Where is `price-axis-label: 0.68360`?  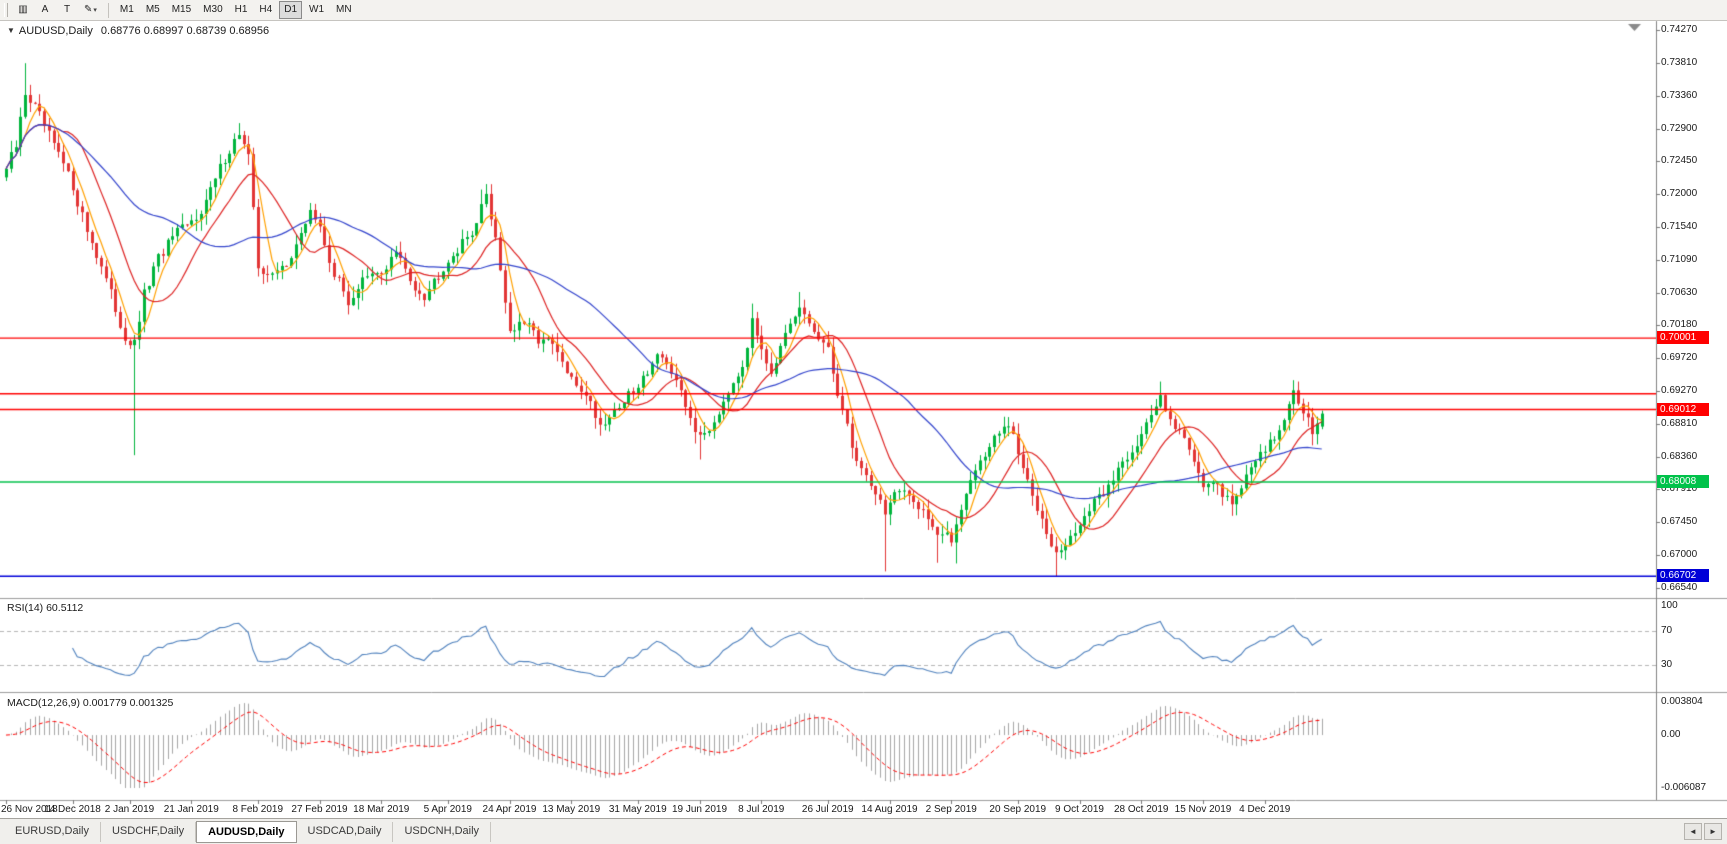 price-axis-label: 0.68360 is located at coordinates (1679, 456).